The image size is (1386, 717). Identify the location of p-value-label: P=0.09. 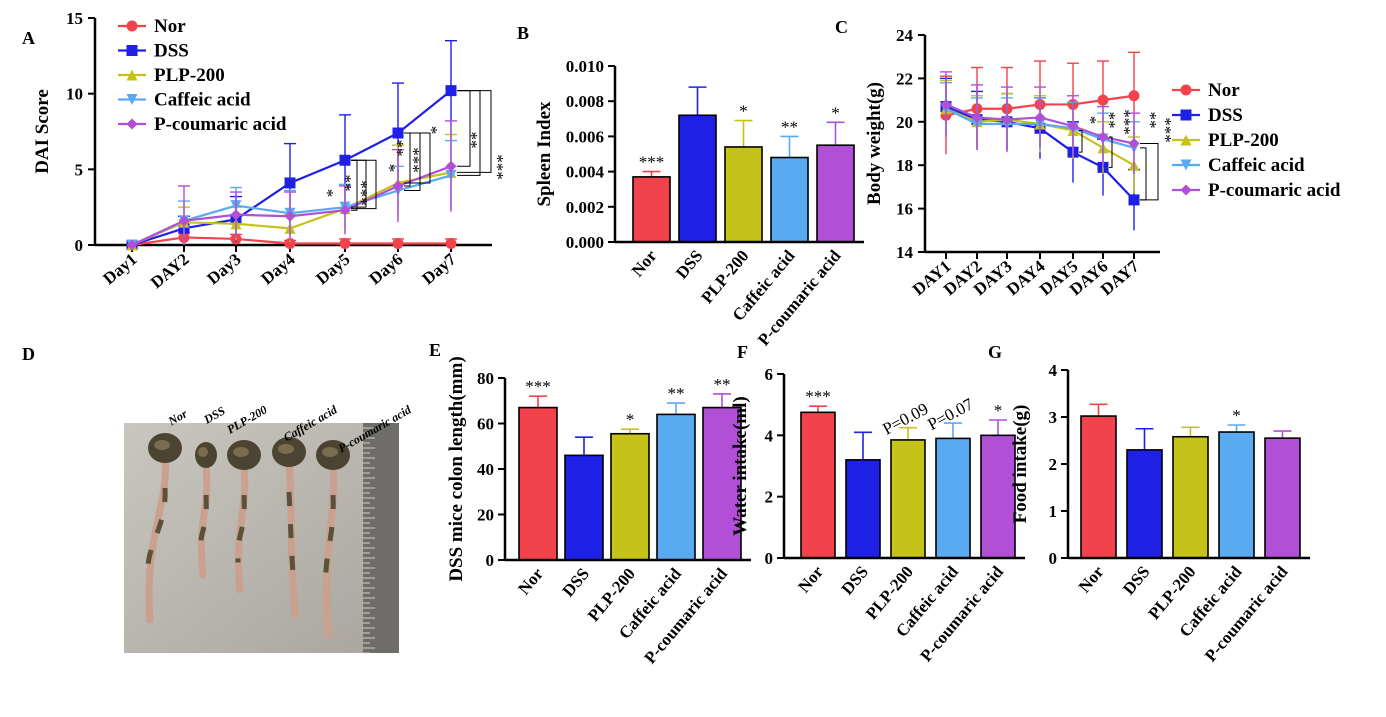
(905, 419).